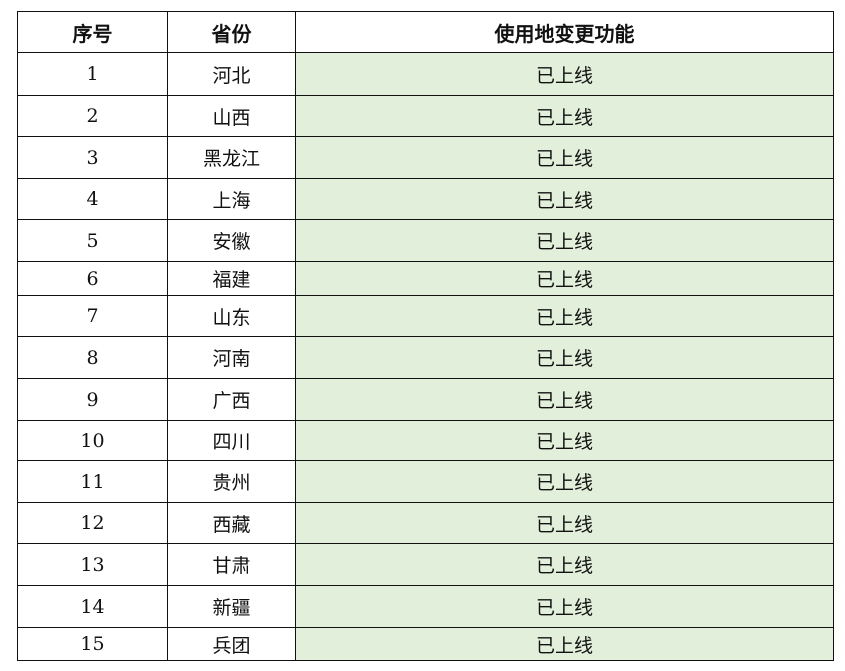 The image size is (845, 671). I want to click on province-cell: 贵州, so click(231, 481).